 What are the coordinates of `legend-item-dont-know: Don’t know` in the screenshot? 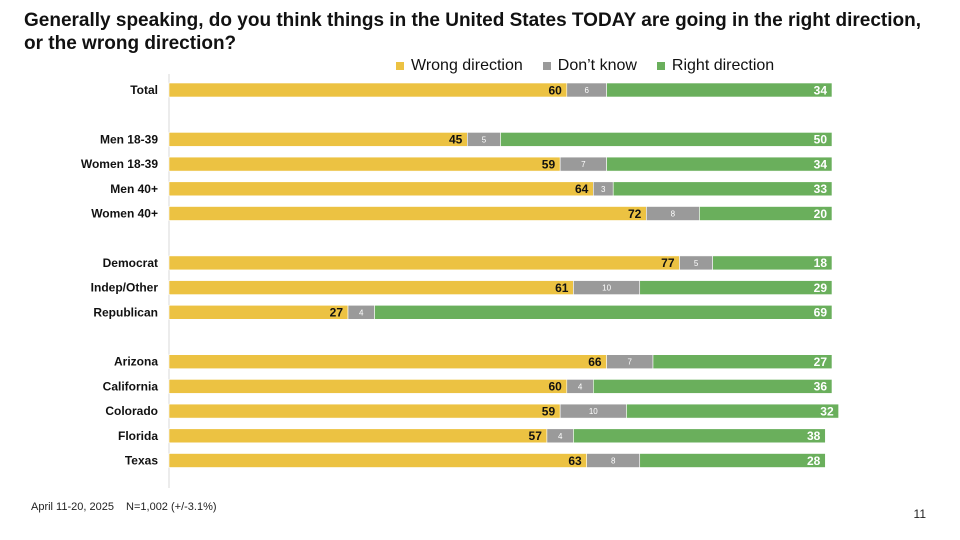 It's located at (589, 66).